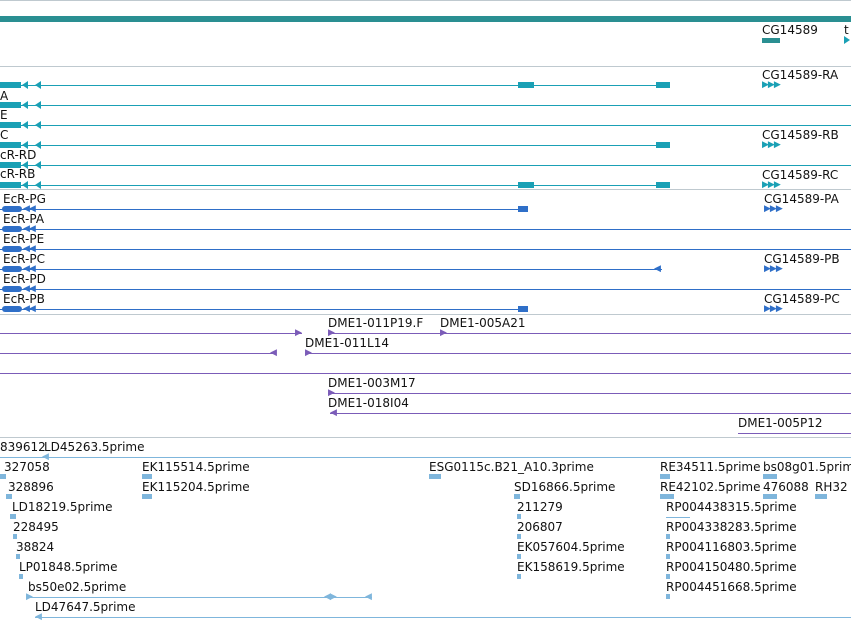 This screenshot has height=622, width=851. Describe the element at coordinates (31, 487) in the screenshot. I see `est-label-328896: 328896` at that location.